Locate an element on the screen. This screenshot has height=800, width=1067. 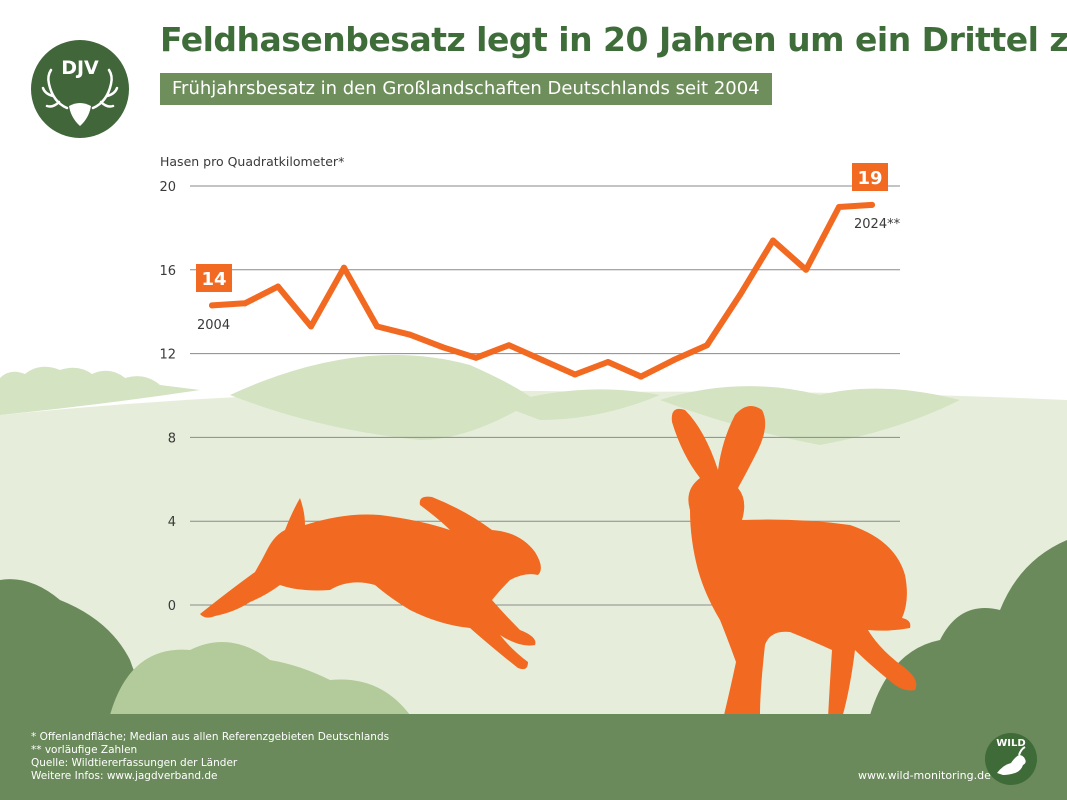
start-value-label: 14 is located at coordinates (213, 279).